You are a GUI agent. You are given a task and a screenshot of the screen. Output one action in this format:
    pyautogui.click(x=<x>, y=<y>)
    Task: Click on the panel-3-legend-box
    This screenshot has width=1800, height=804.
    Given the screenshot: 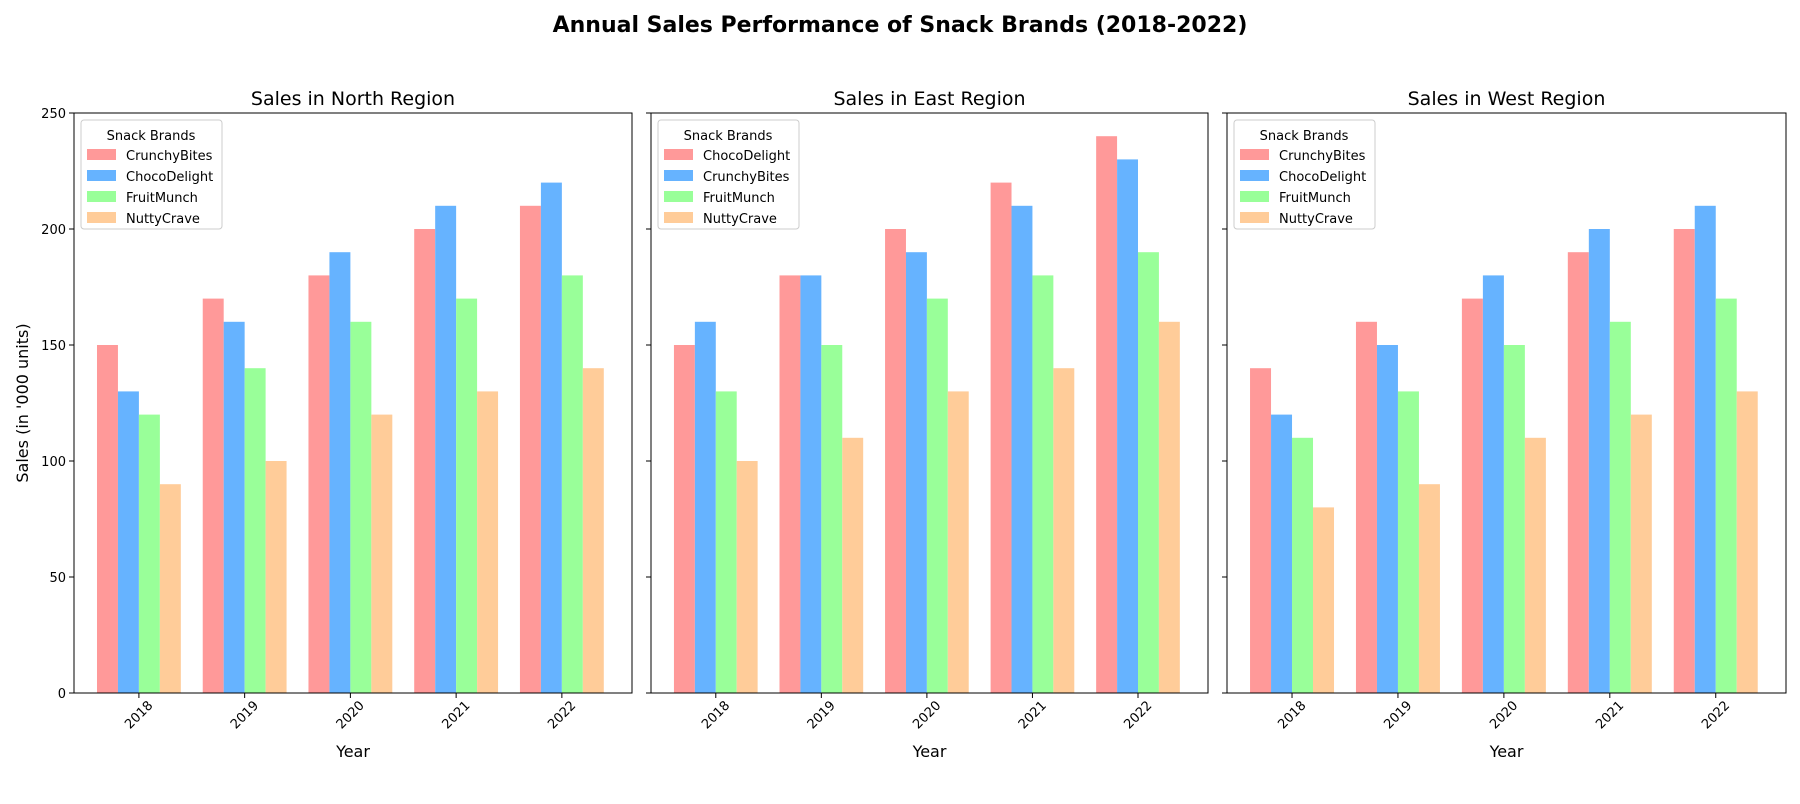 What is the action you would take?
    pyautogui.click(x=1304, y=174)
    